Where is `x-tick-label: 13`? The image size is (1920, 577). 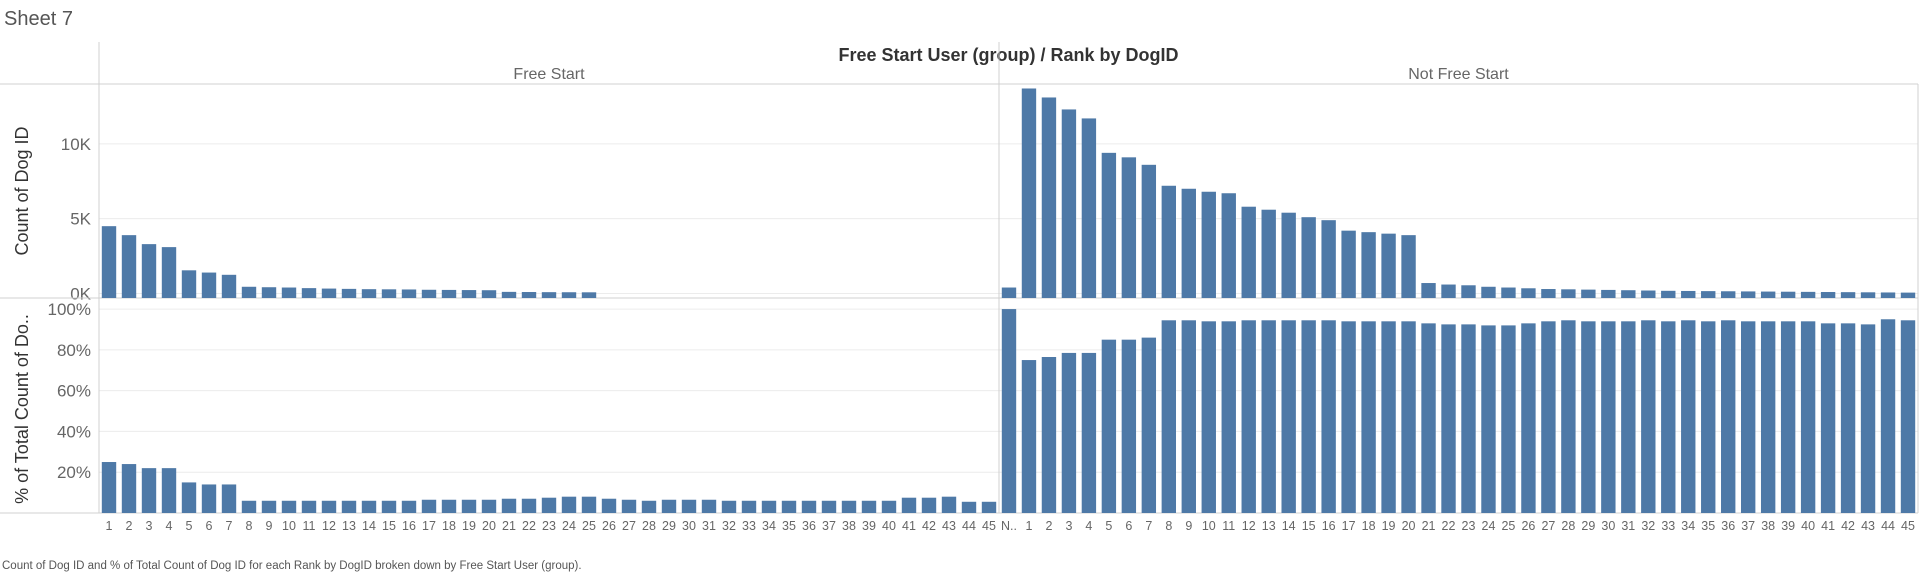 x-tick-label: 13 is located at coordinates (349, 526).